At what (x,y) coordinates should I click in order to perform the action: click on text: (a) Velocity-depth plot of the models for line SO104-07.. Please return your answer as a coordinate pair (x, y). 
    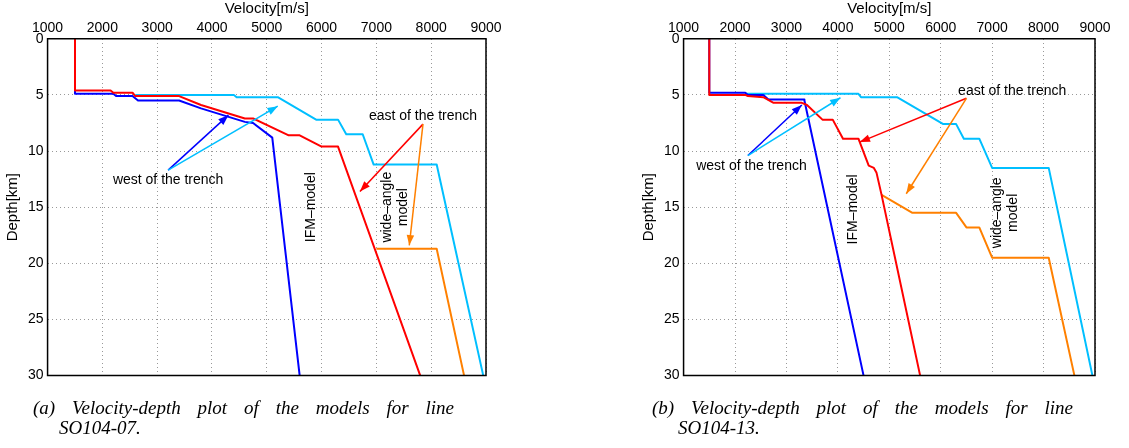
    Looking at the image, I should click on (243, 417).